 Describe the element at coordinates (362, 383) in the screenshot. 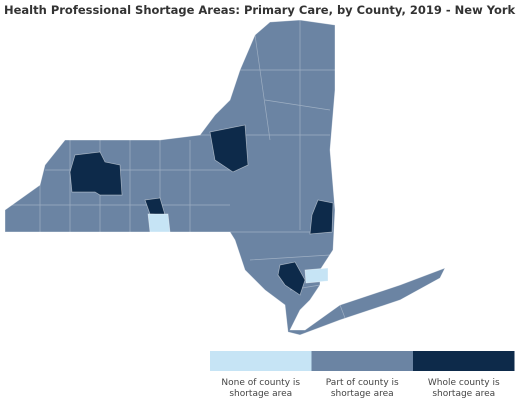

I see `legend-label: Part of county is` at that location.